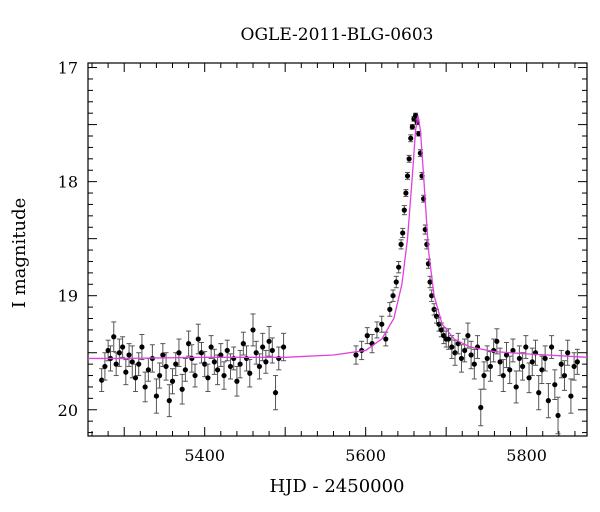 This screenshot has height=512, width=600. What do you see at coordinates (204, 455) in the screenshot?
I see `x-tick-label: 5400` at bounding box center [204, 455].